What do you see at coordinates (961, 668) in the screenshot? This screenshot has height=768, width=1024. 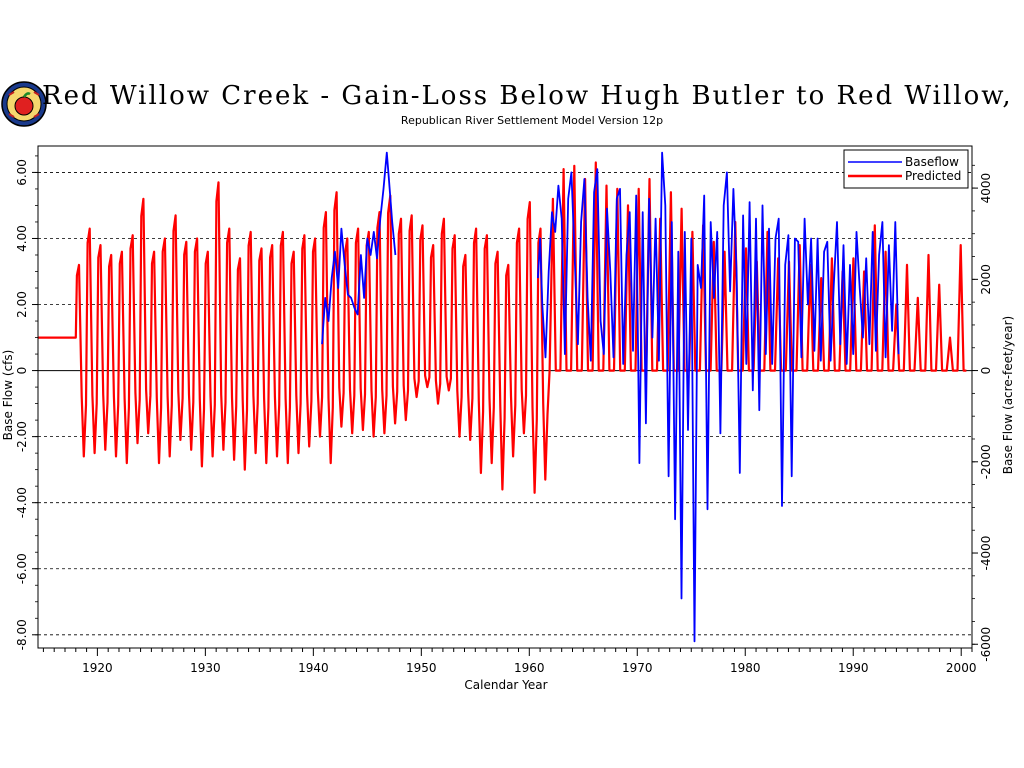 I see `x-tick-label: 2000` at bounding box center [961, 668].